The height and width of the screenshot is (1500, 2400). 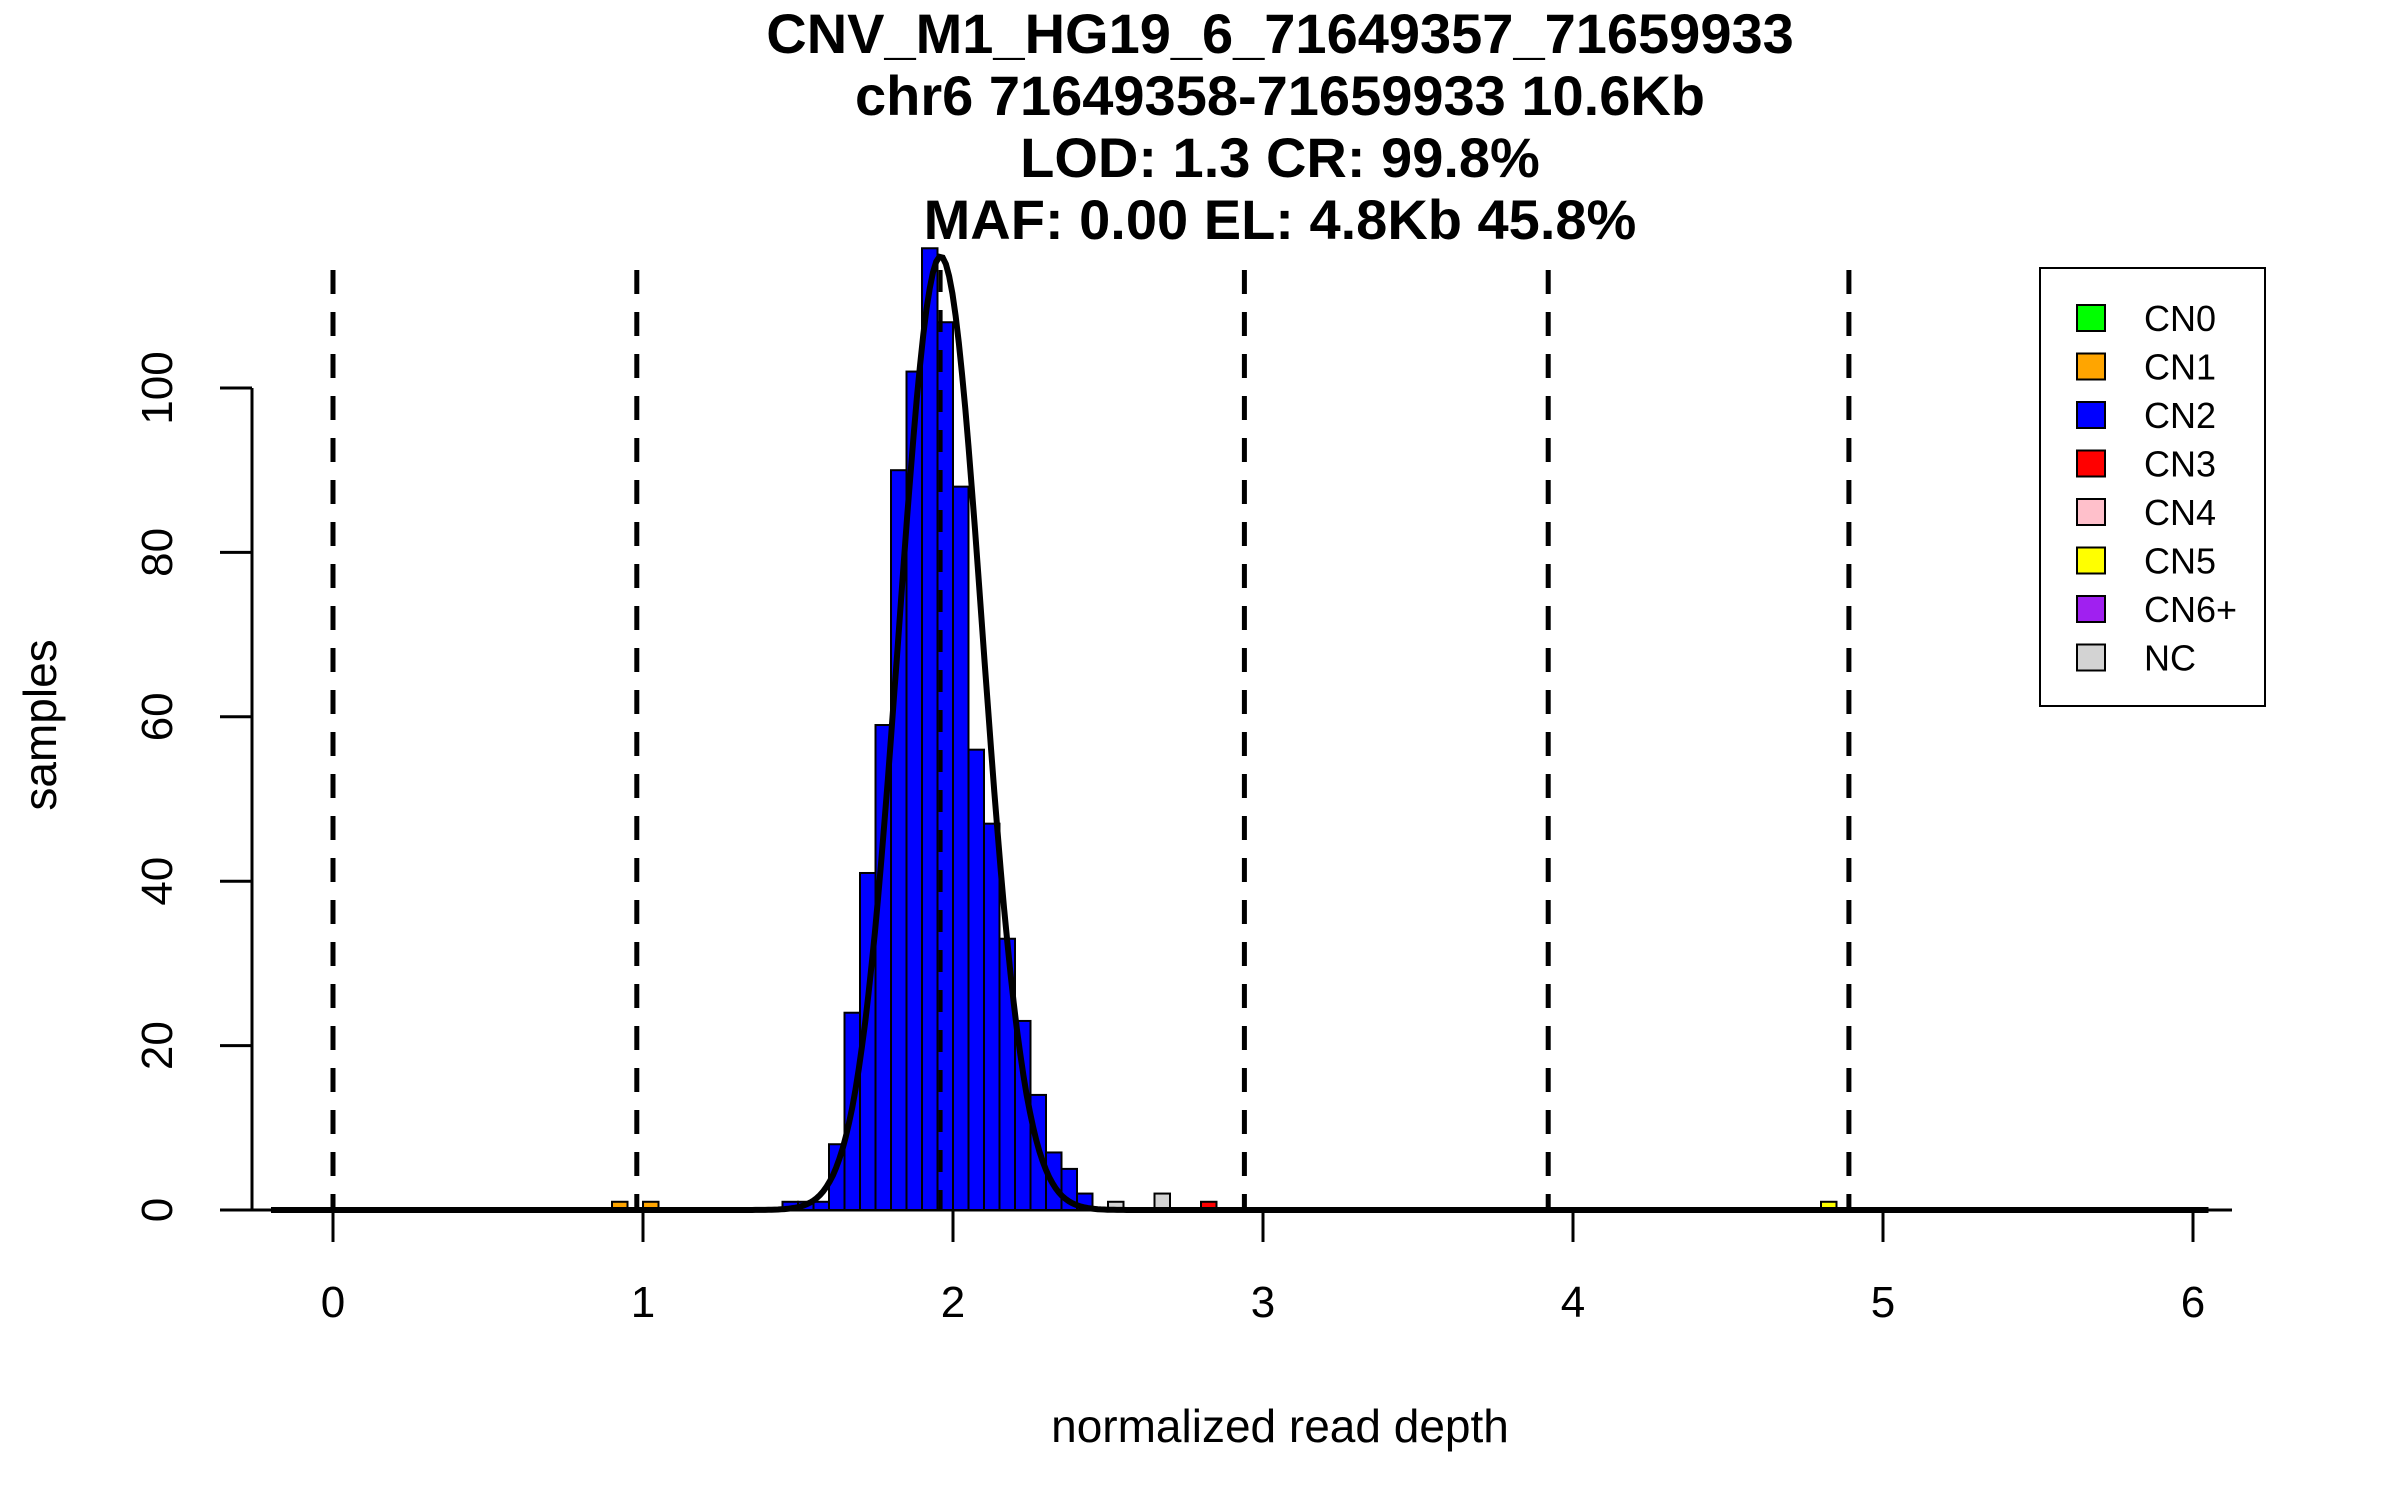 What do you see at coordinates (2190, 609) in the screenshot?
I see `legend-label: CN6+` at bounding box center [2190, 609].